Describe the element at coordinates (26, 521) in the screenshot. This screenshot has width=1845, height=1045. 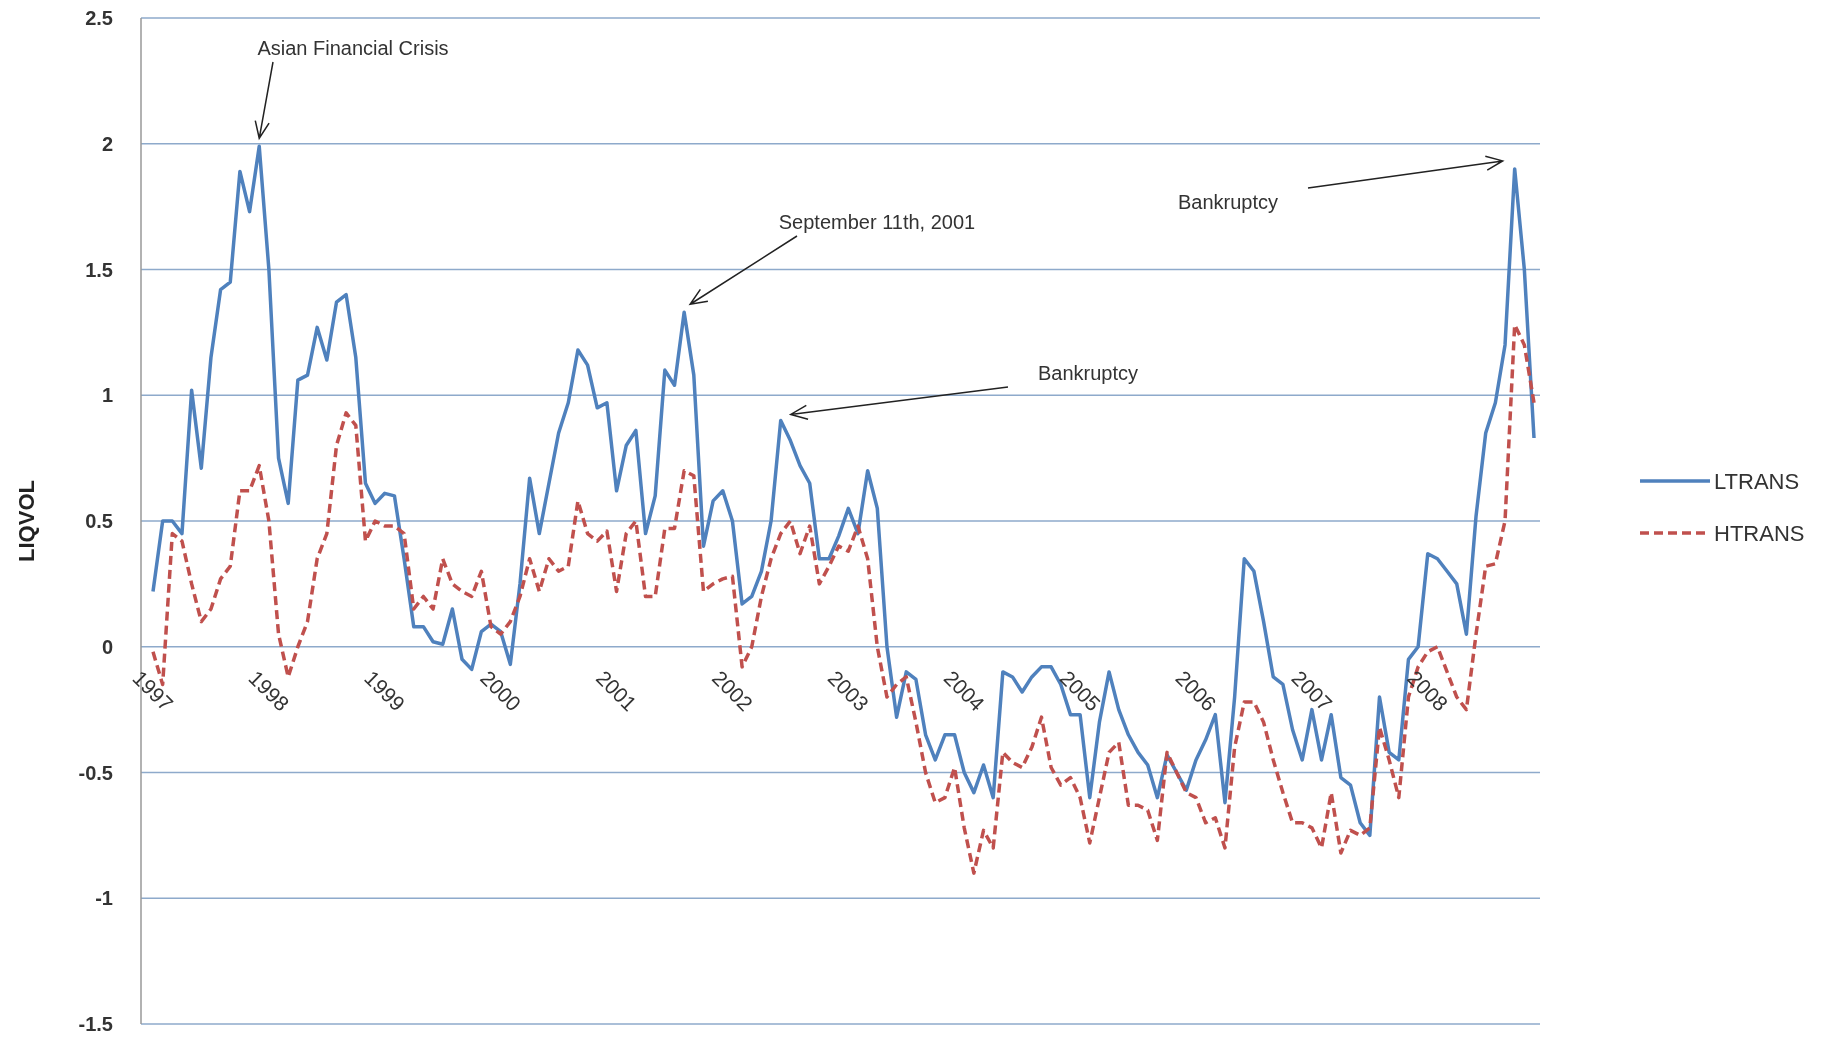
I see `y-axis-title: LIQVOL` at that location.